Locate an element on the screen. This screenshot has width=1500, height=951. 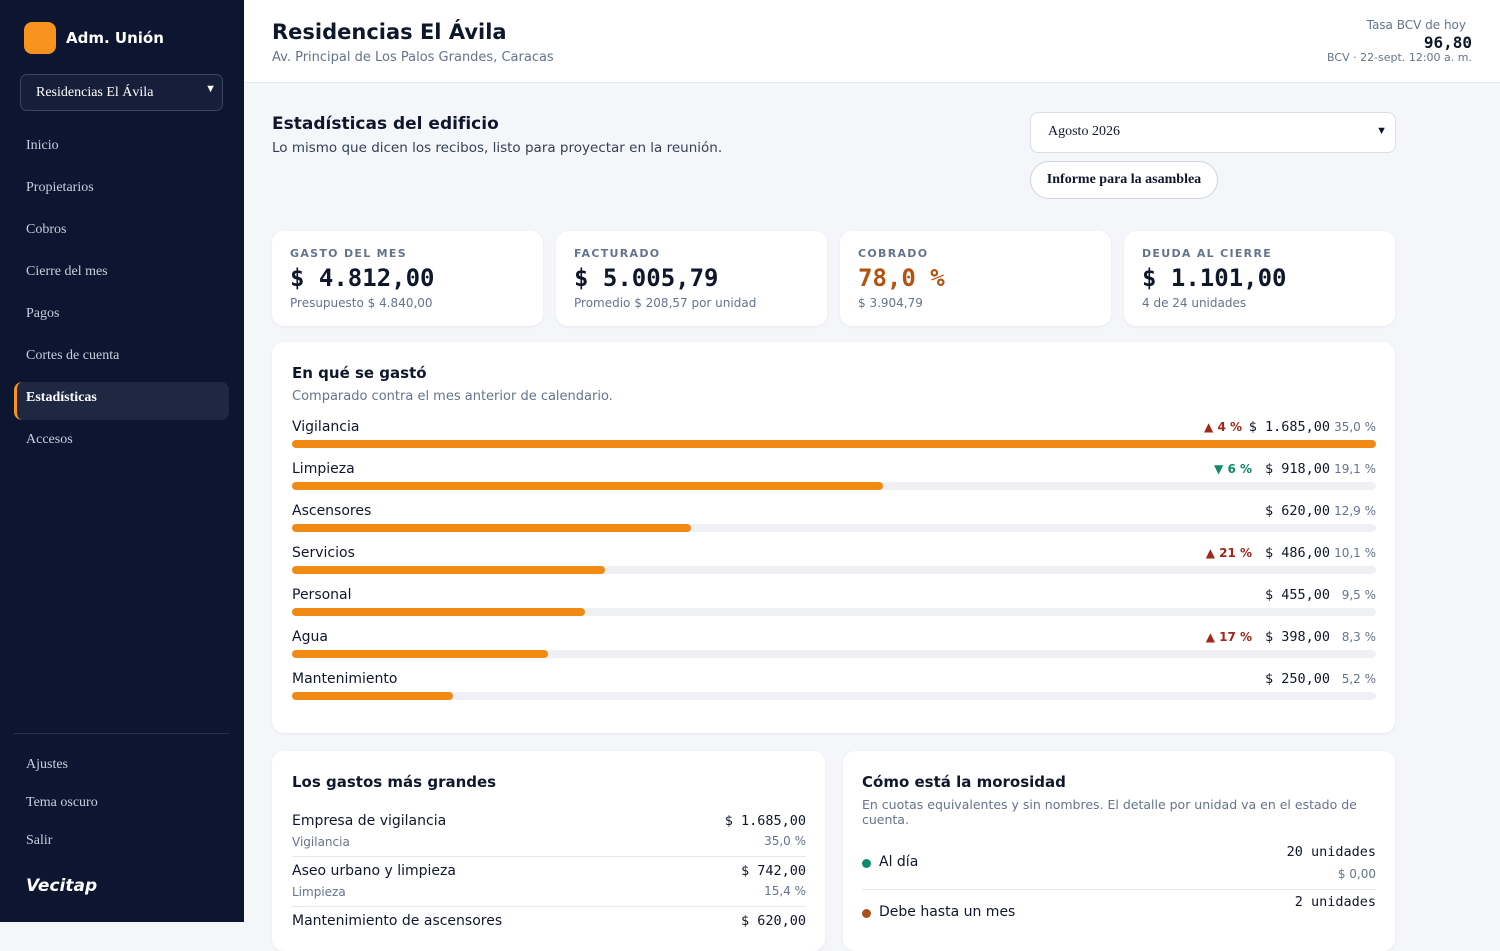
amount: $ 398,00 is located at coordinates (1297, 637).